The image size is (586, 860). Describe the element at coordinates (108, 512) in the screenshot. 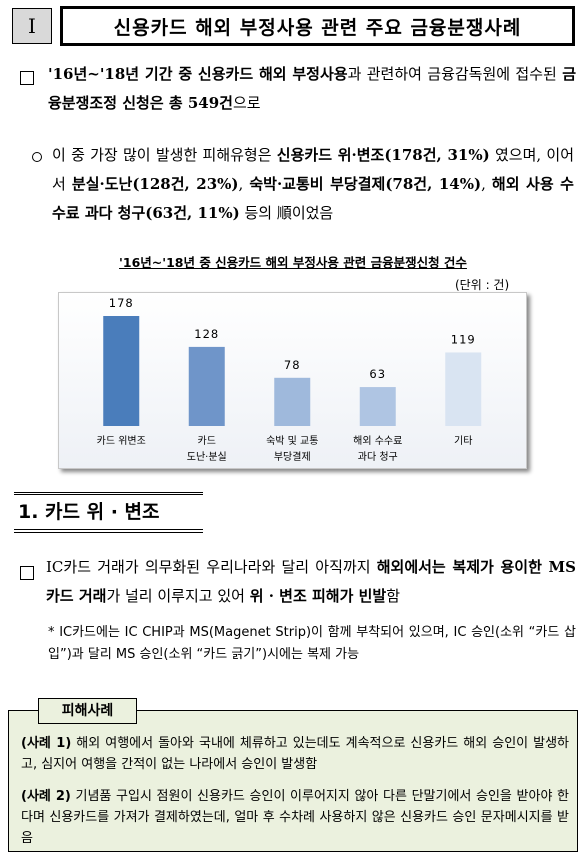

I see `section-title: 1. 카드 위 · 변조` at that location.